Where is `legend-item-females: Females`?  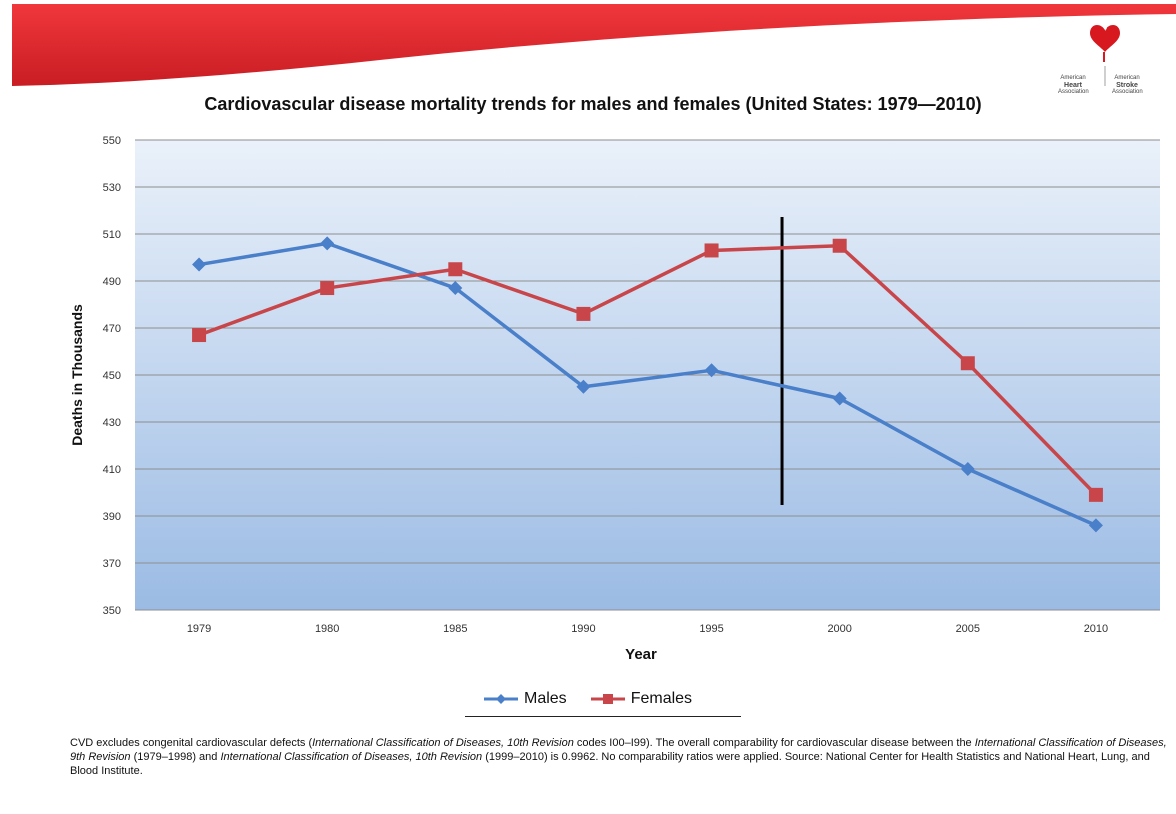
legend-item-females: Females is located at coordinates (640, 699).